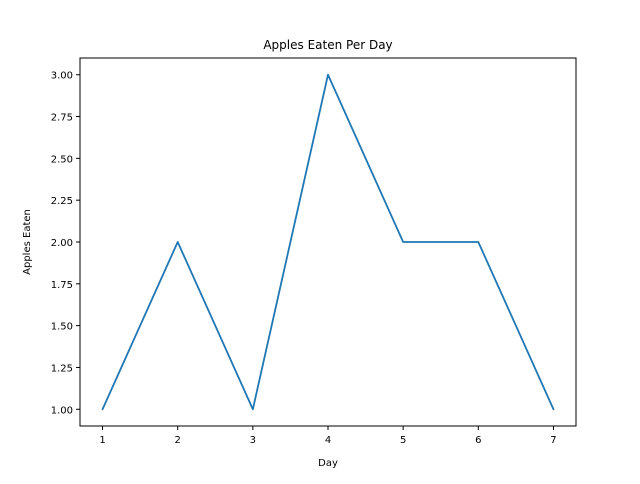 The image size is (640, 484). I want to click on y-axis-ticks: 1.00 1.25 1.50 1.75 2.00 2.25 2.50 2.75 3.00, so click(65, 243).